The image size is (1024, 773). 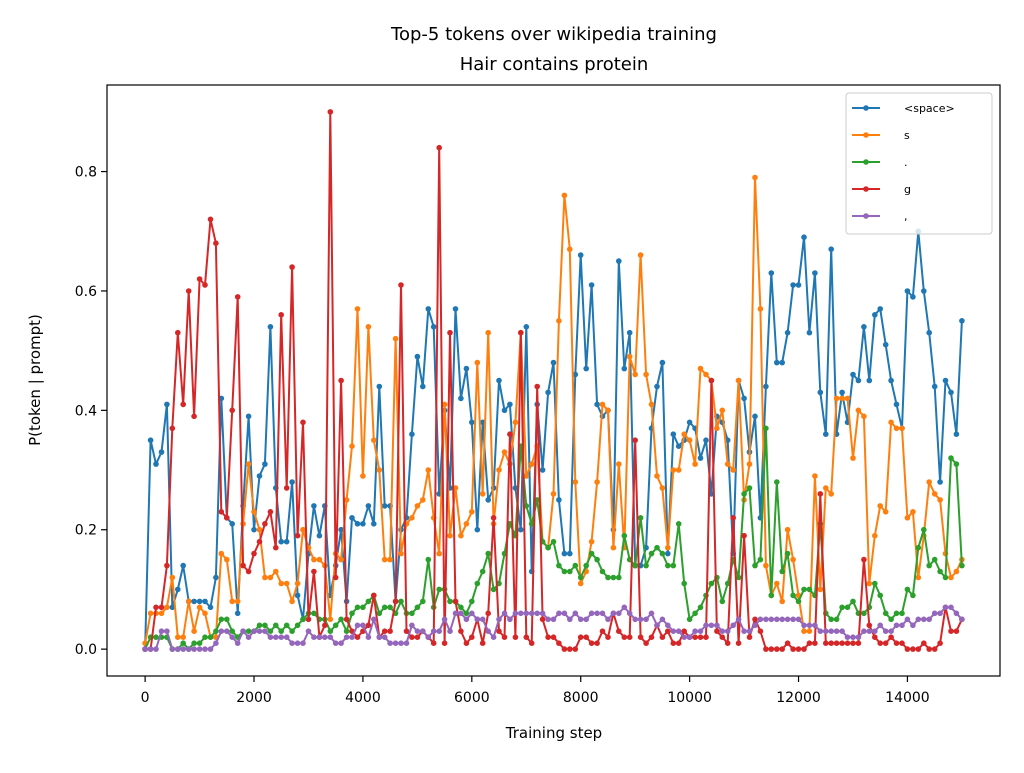 I want to click on x-tick-label: 12000, so click(x=798, y=698).